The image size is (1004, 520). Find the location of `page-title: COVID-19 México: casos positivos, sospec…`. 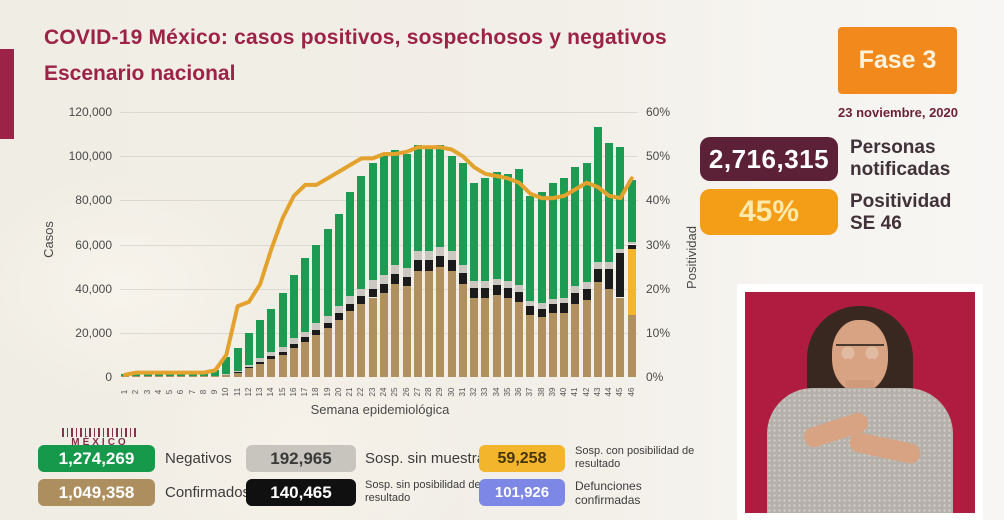

page-title: COVID-19 México: casos positivos, sospec… is located at coordinates (355, 37).